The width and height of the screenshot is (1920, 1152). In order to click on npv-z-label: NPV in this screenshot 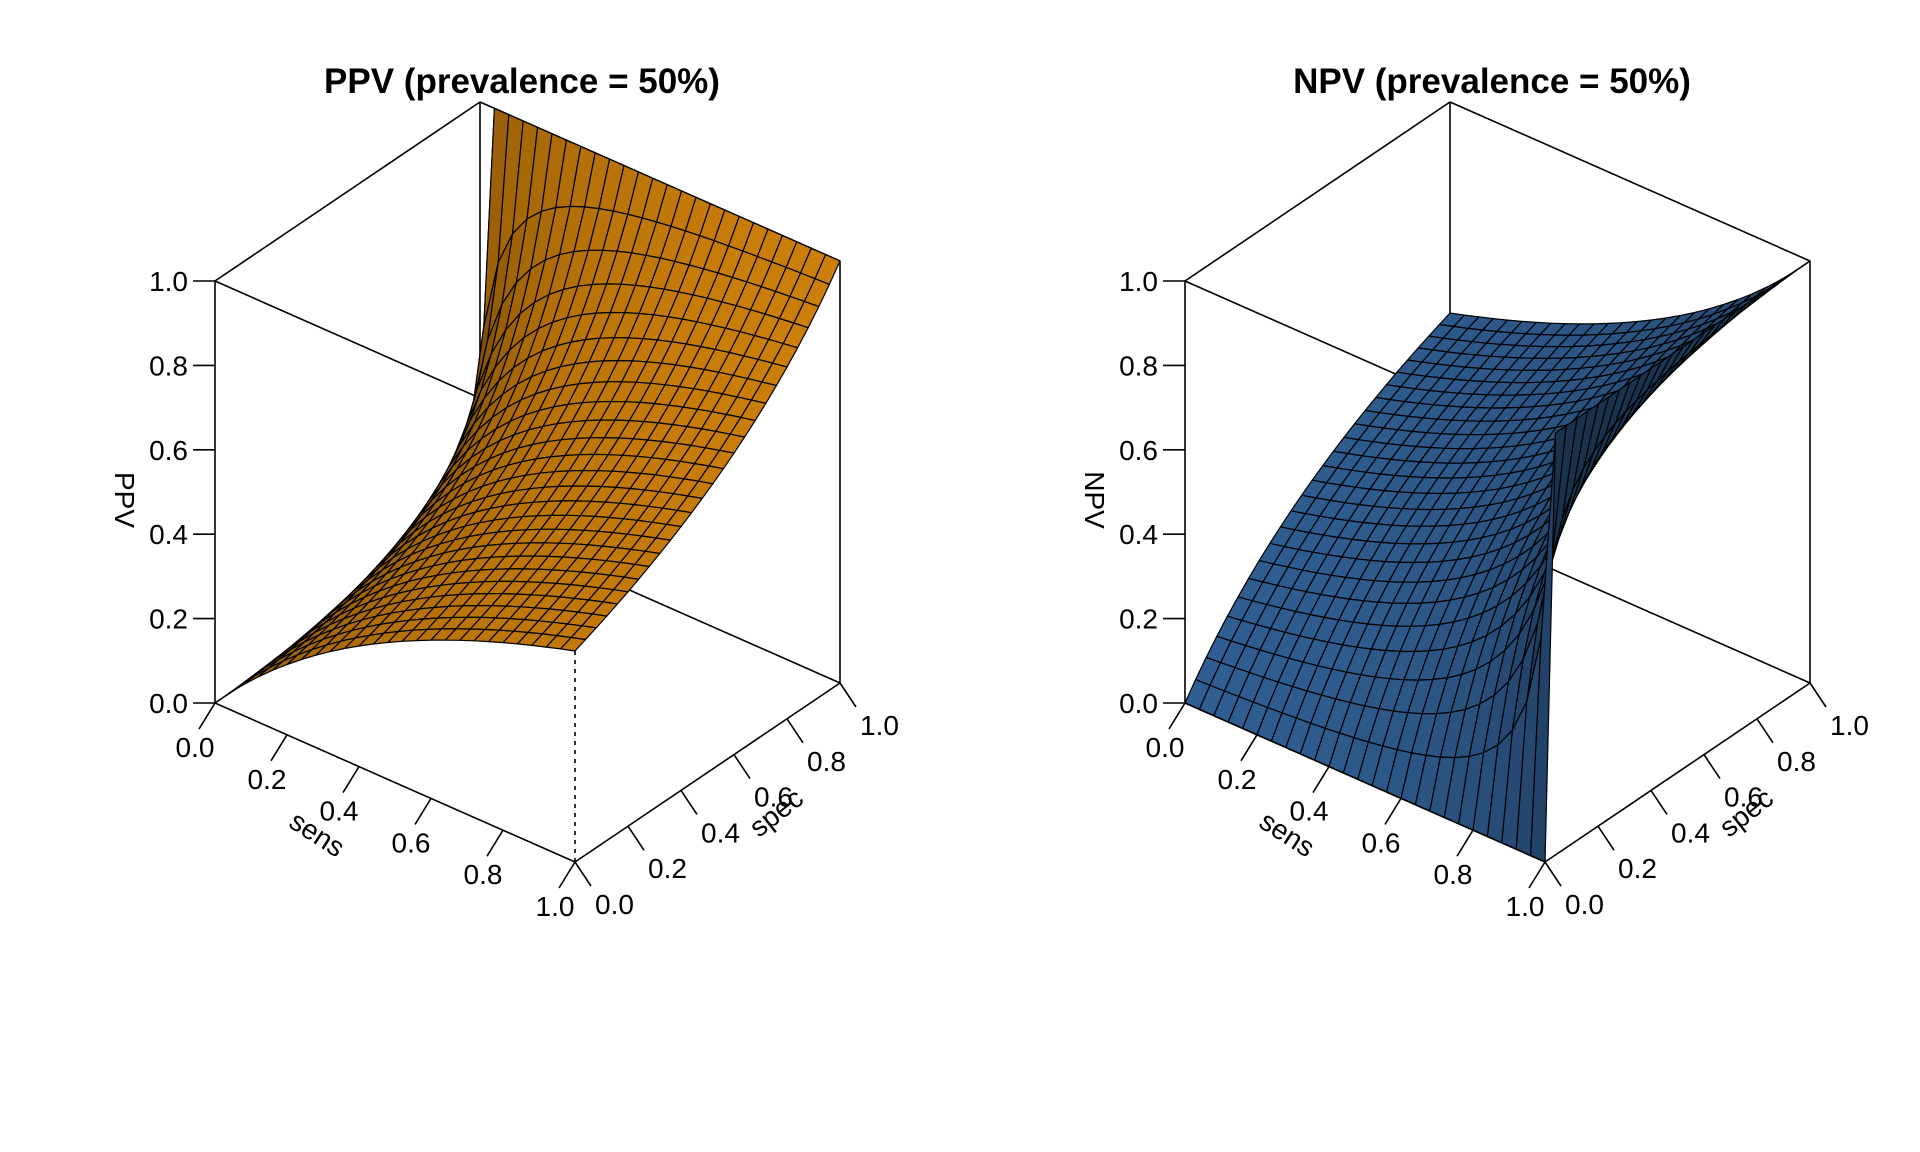, I will do `click(1094, 500)`.